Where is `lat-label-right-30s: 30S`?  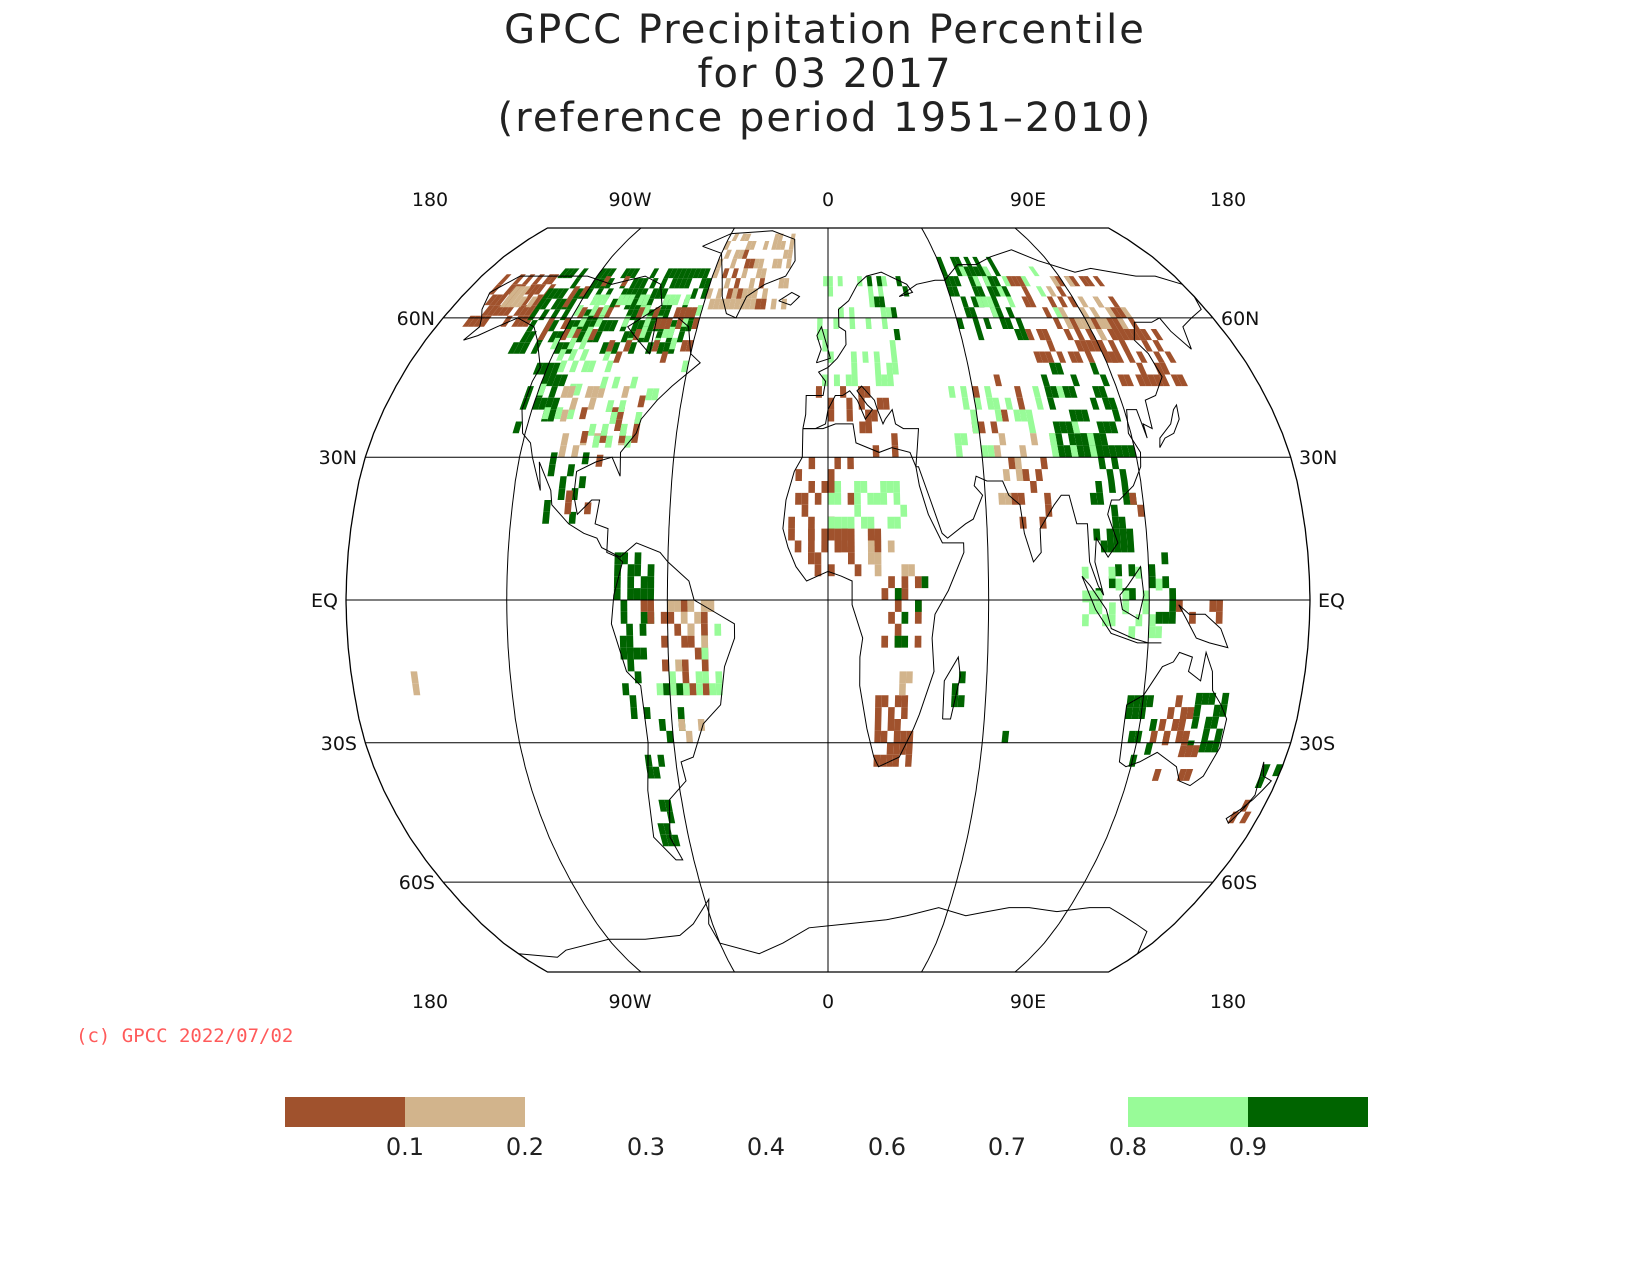 lat-label-right-30s: 30S is located at coordinates (1317, 744).